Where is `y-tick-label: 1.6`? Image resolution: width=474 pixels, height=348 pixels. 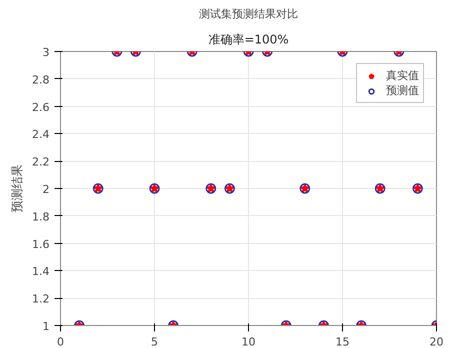
y-tick-label: 1.6 is located at coordinates (41, 244).